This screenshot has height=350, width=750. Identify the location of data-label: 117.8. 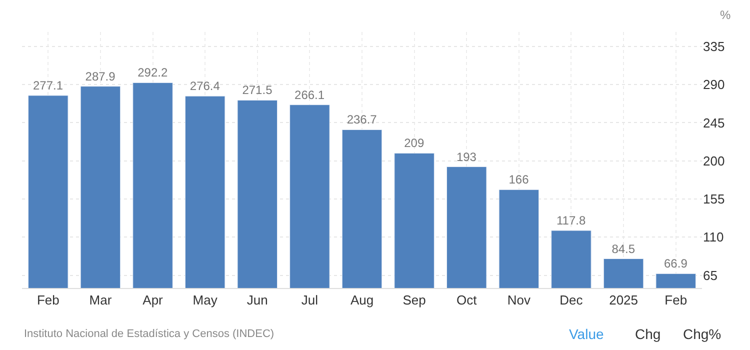
(571, 221).